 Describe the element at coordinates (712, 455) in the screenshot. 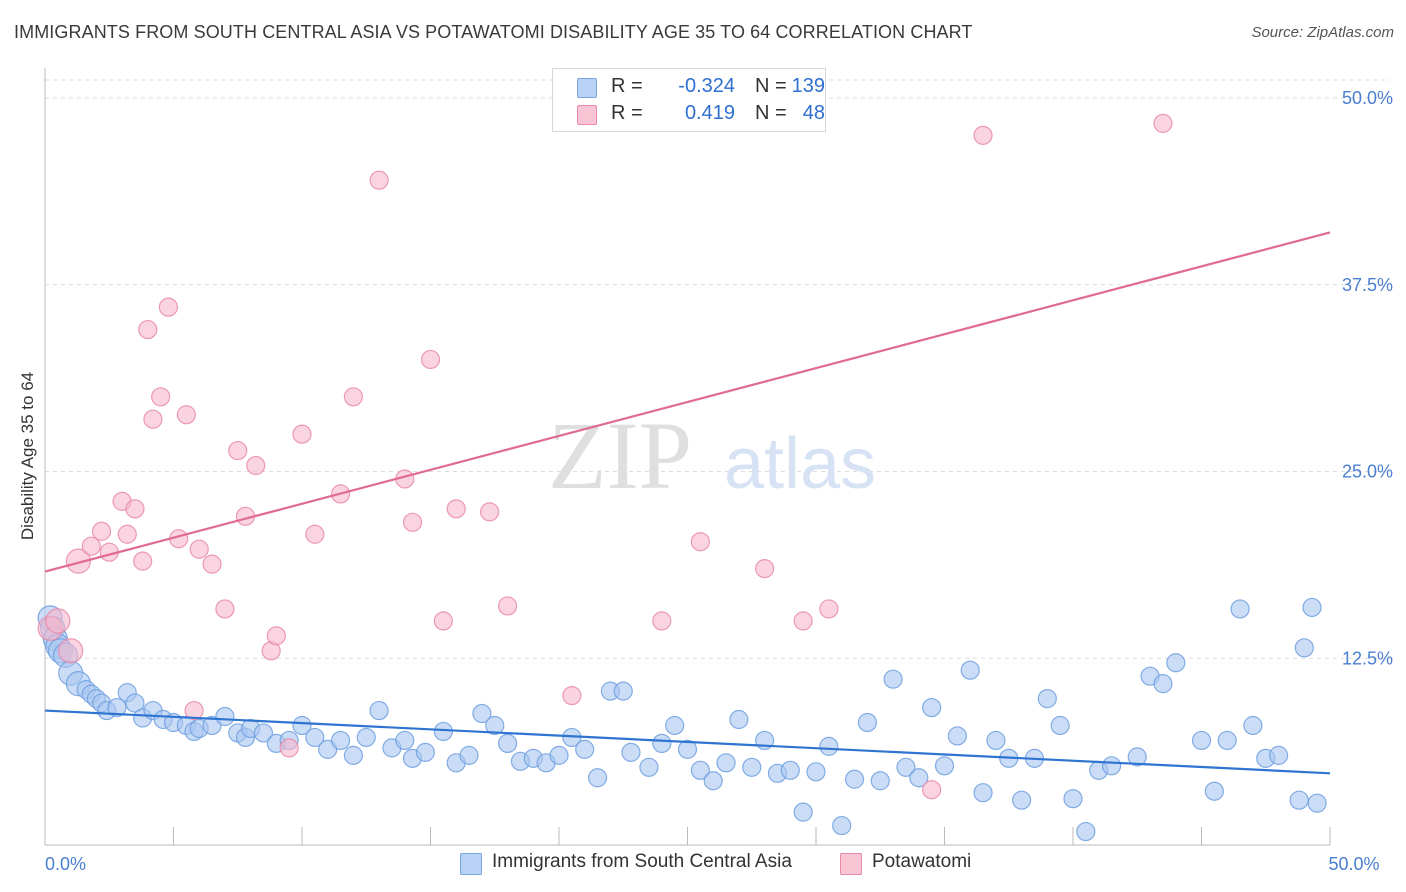

I see `watermark: ZIP atlas` at that location.